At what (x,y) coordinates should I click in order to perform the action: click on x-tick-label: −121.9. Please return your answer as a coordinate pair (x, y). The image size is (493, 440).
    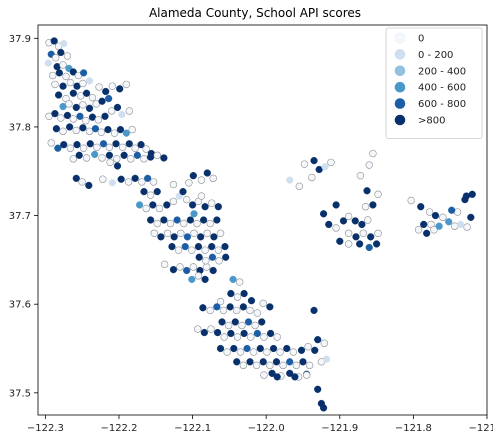
    Looking at the image, I should click on (339, 428).